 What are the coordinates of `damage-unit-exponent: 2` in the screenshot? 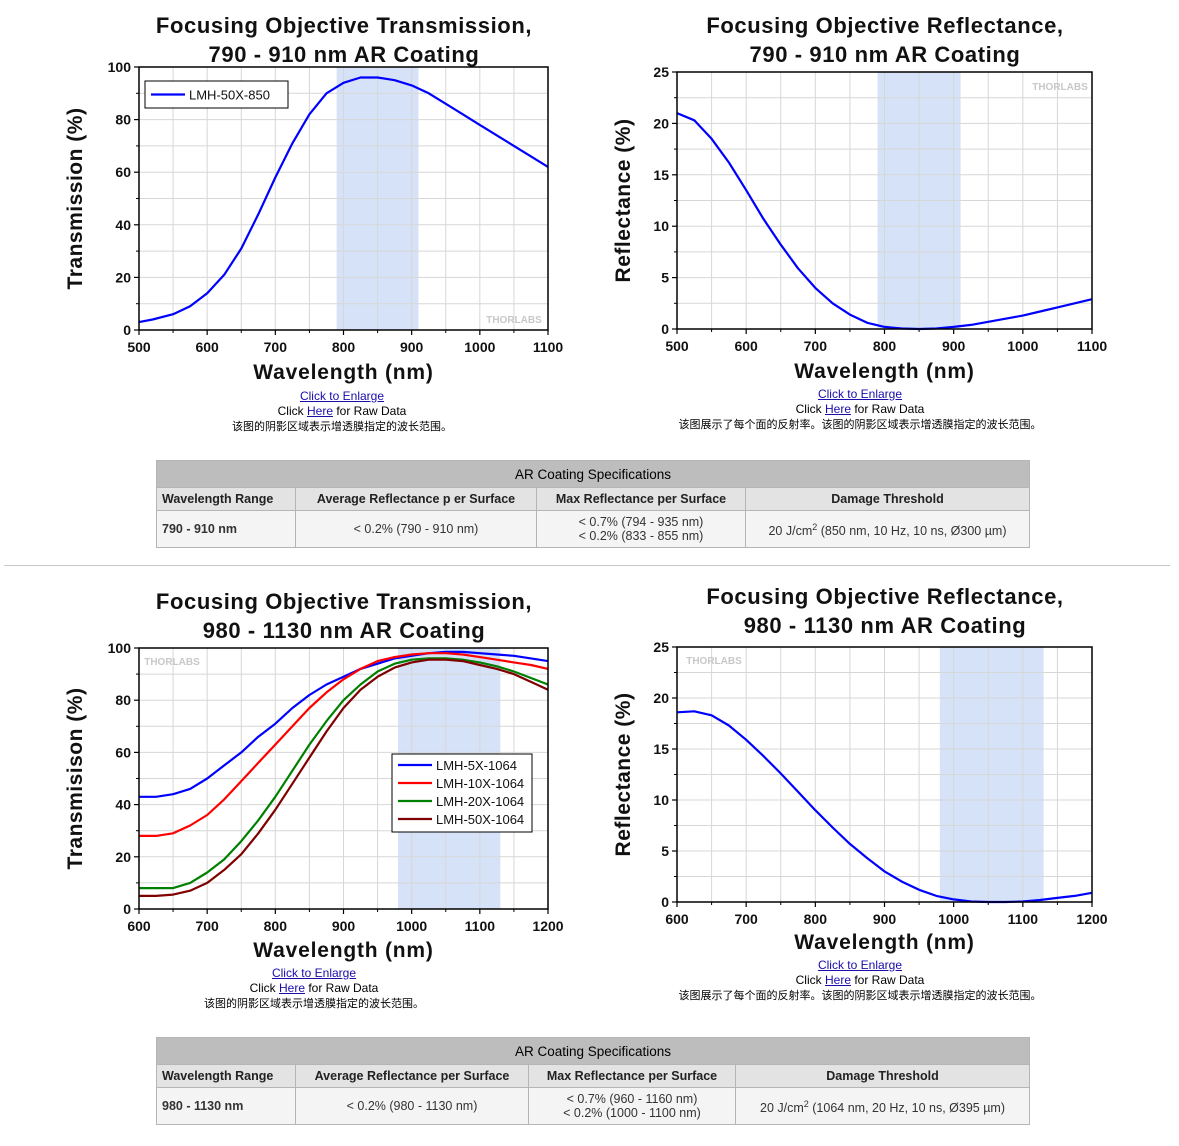 It's located at (806, 1103).